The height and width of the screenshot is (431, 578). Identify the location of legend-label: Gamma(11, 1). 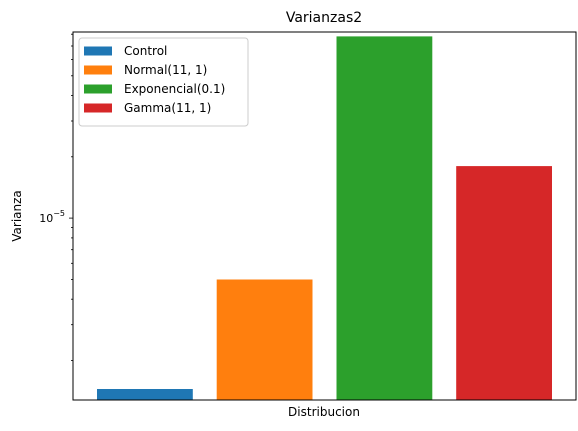
(167, 108).